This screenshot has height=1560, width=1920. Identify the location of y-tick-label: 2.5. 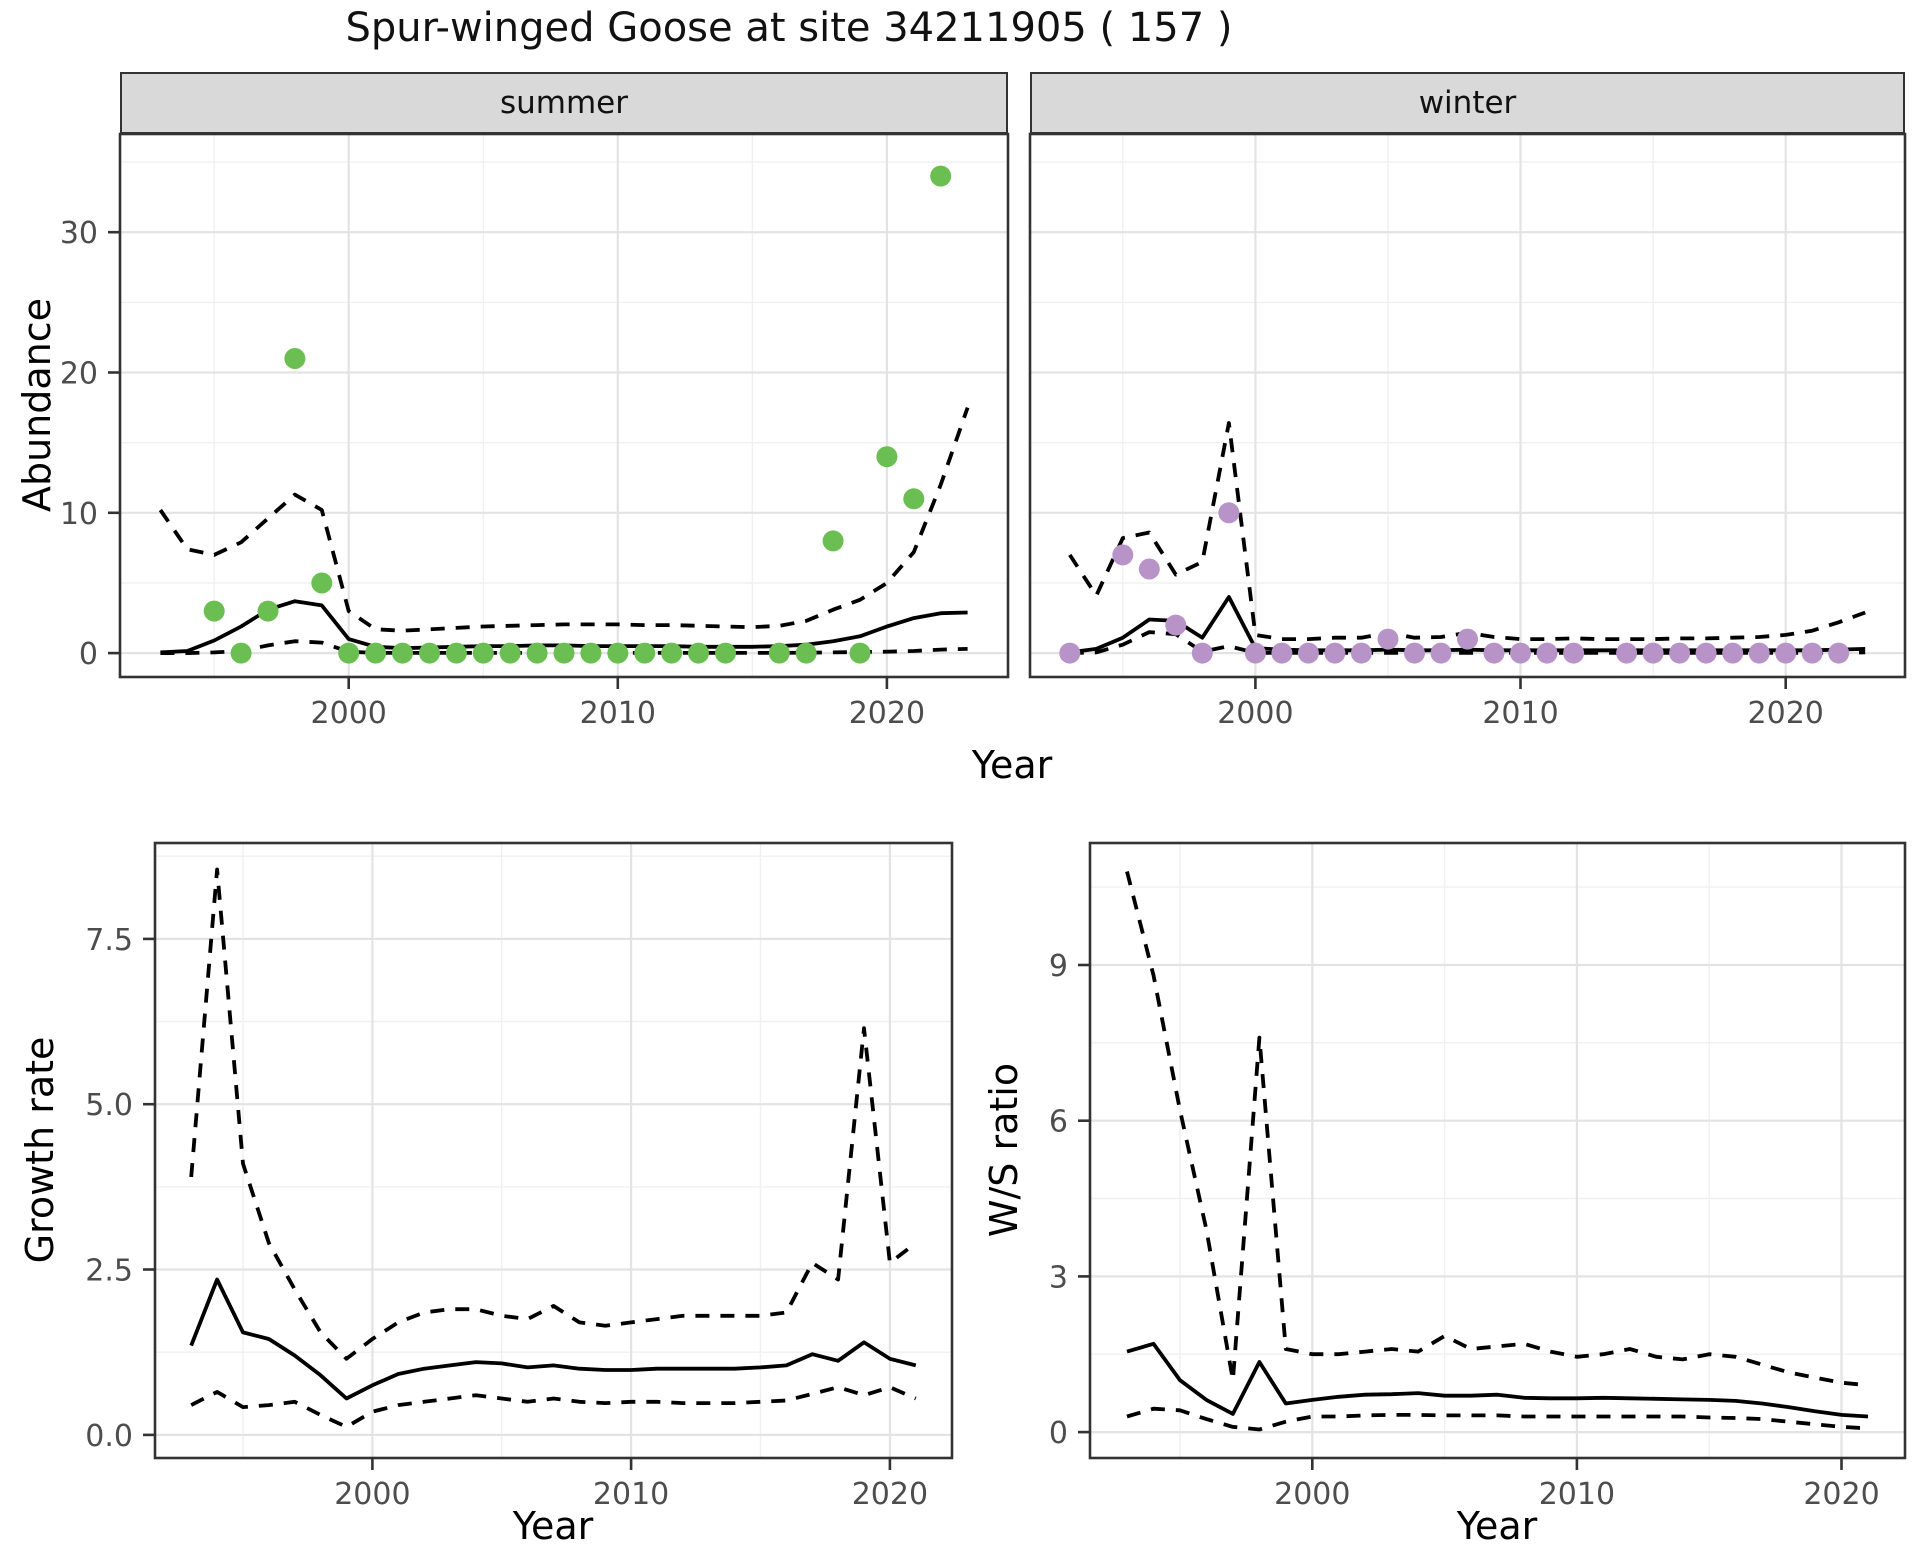
(109, 1271).